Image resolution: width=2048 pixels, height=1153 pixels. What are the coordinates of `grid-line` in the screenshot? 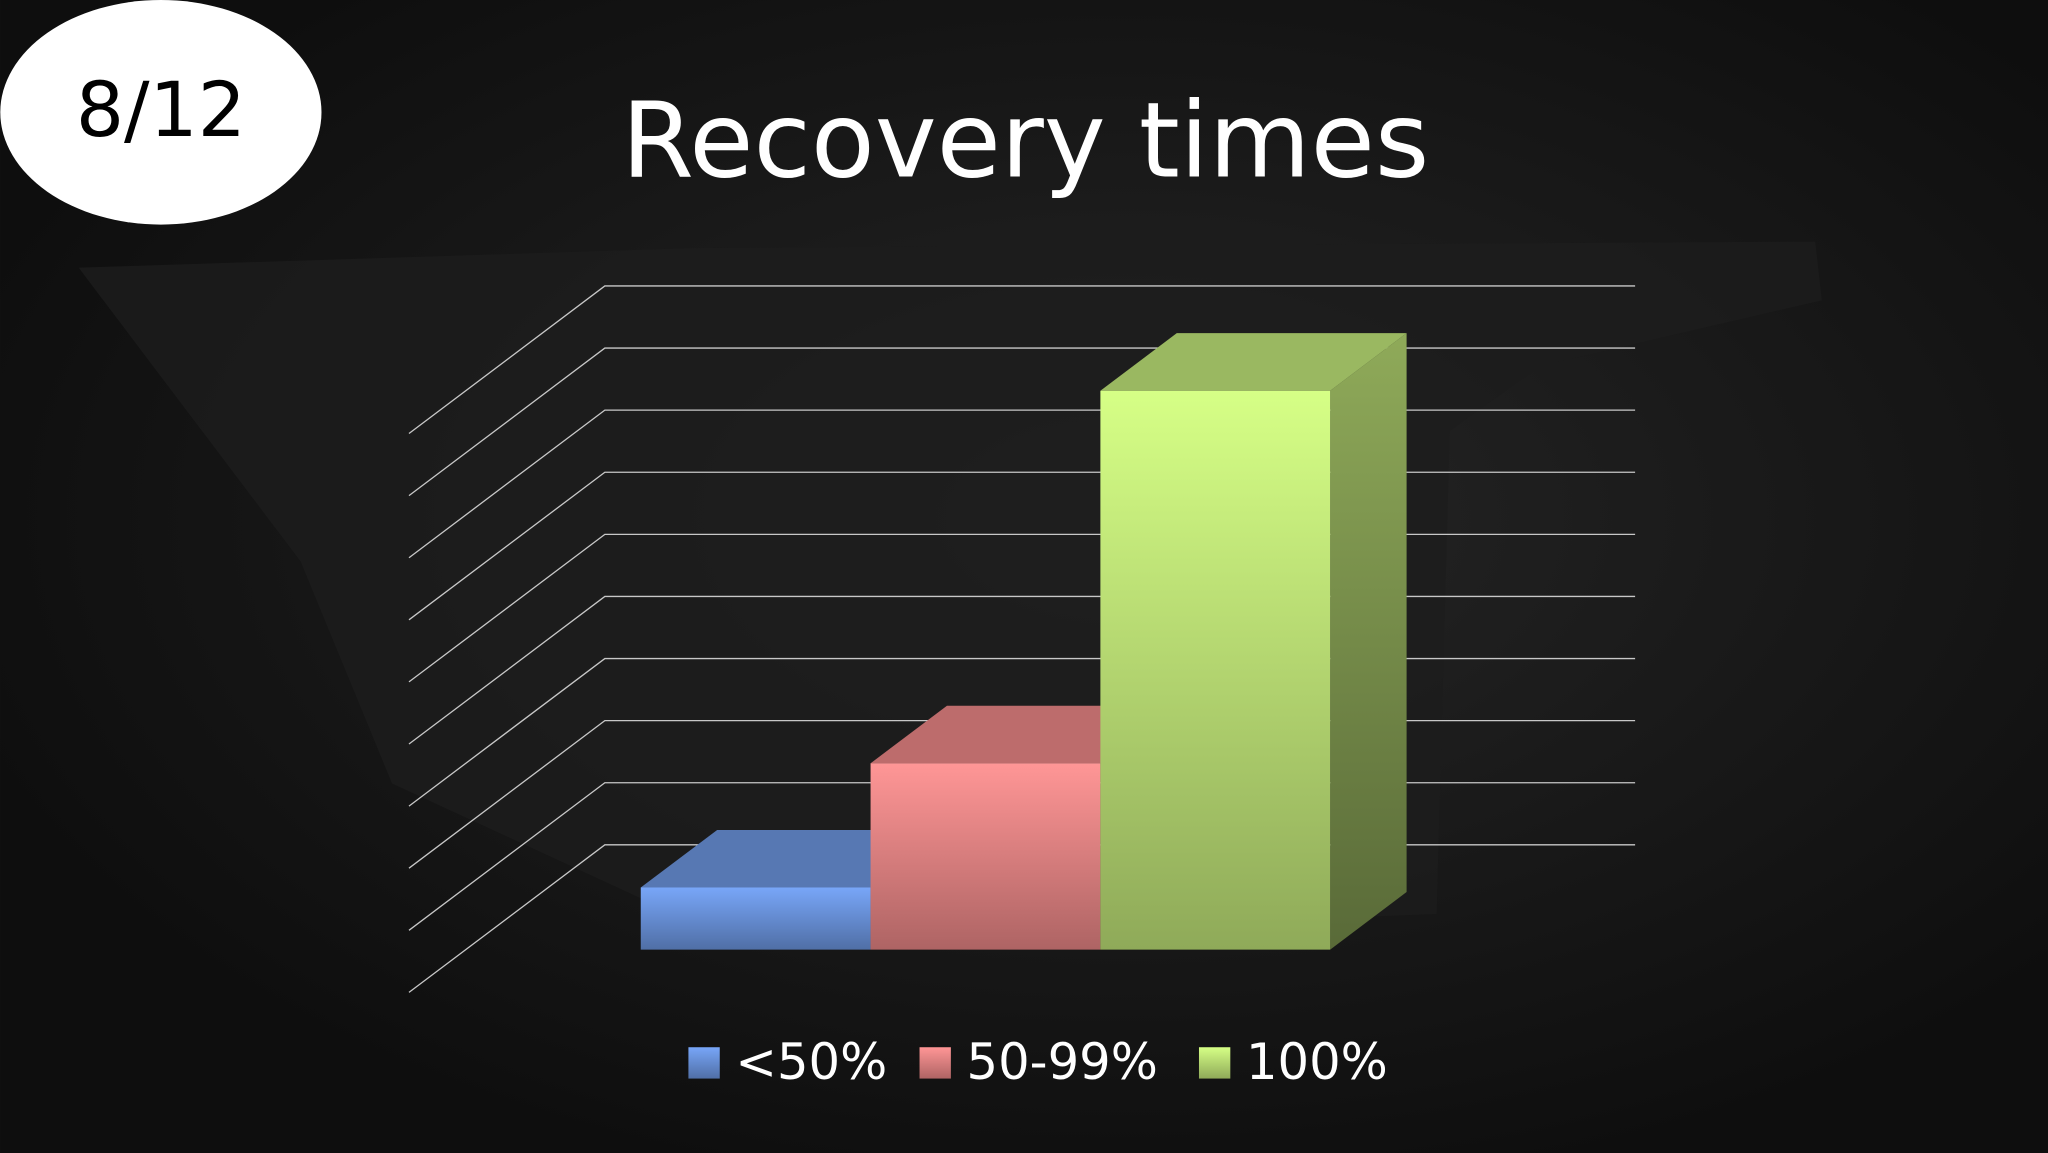 It's located at (1022, 360).